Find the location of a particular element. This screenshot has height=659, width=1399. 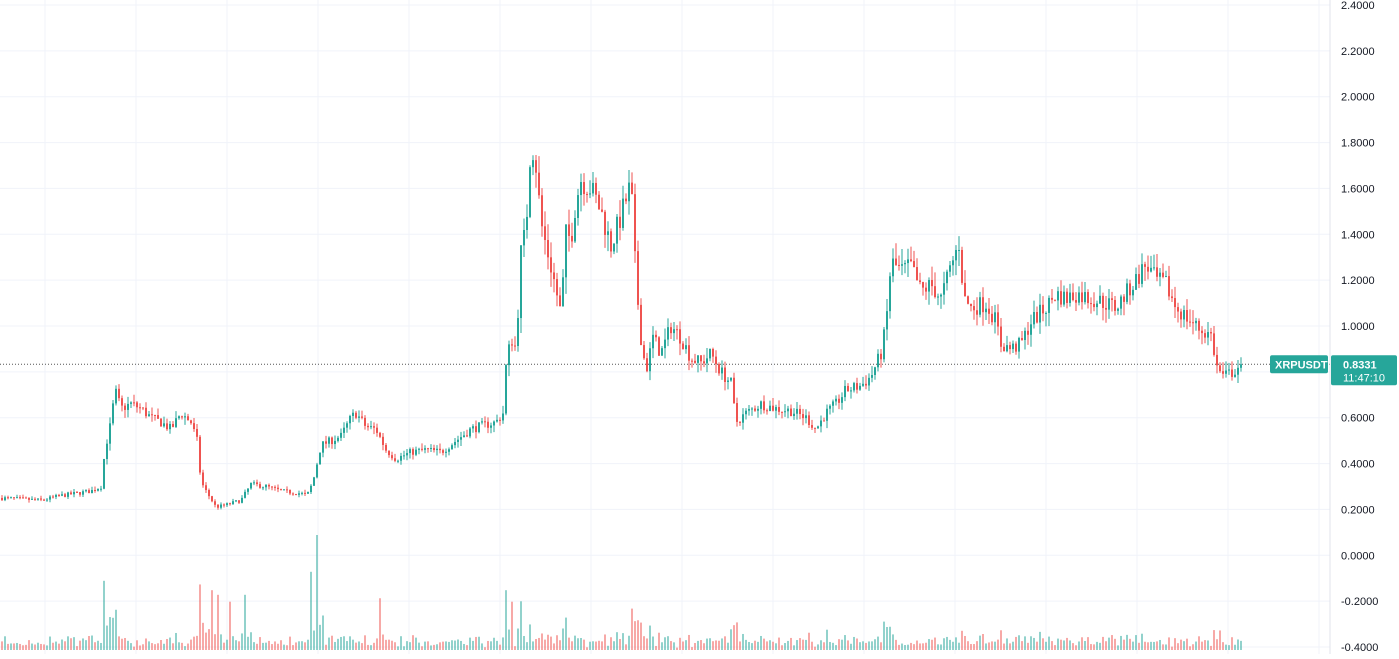

symbol-tag: XRPUSDT is located at coordinates (1299, 364).